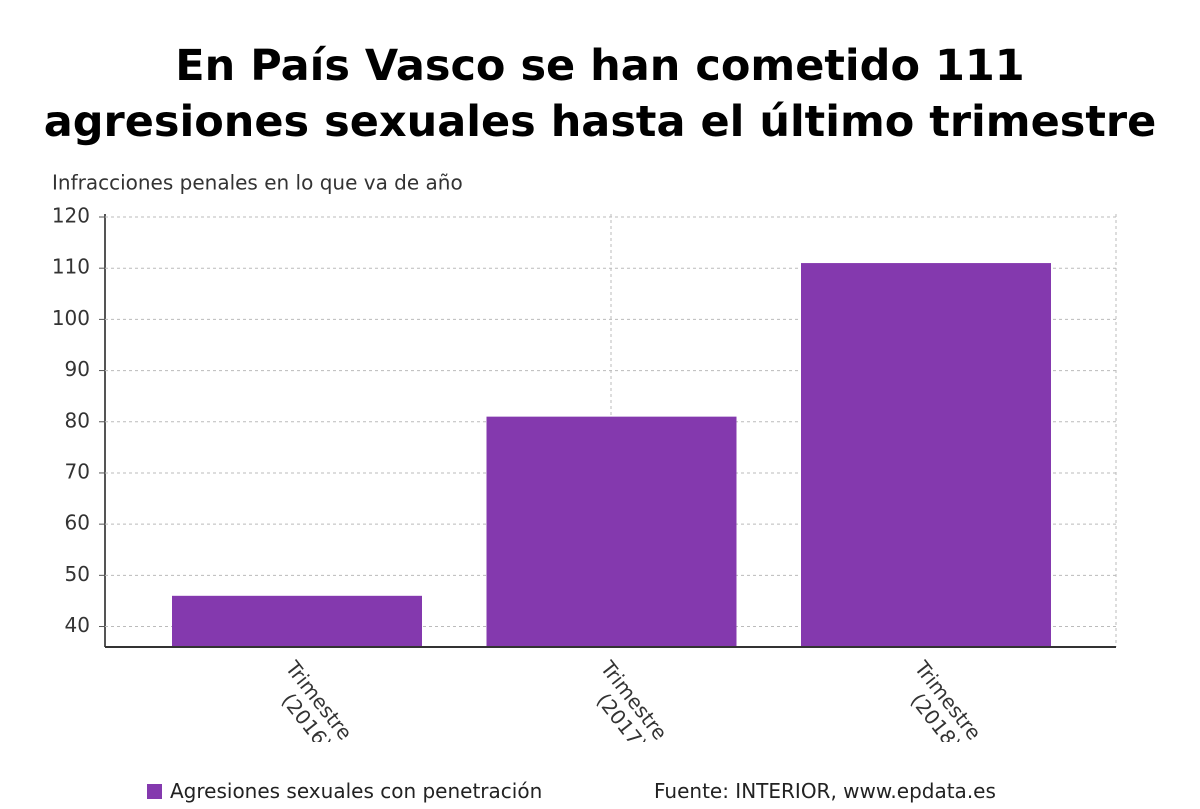  What do you see at coordinates (77, 471) in the screenshot?
I see `y-tick-label: 70` at bounding box center [77, 471].